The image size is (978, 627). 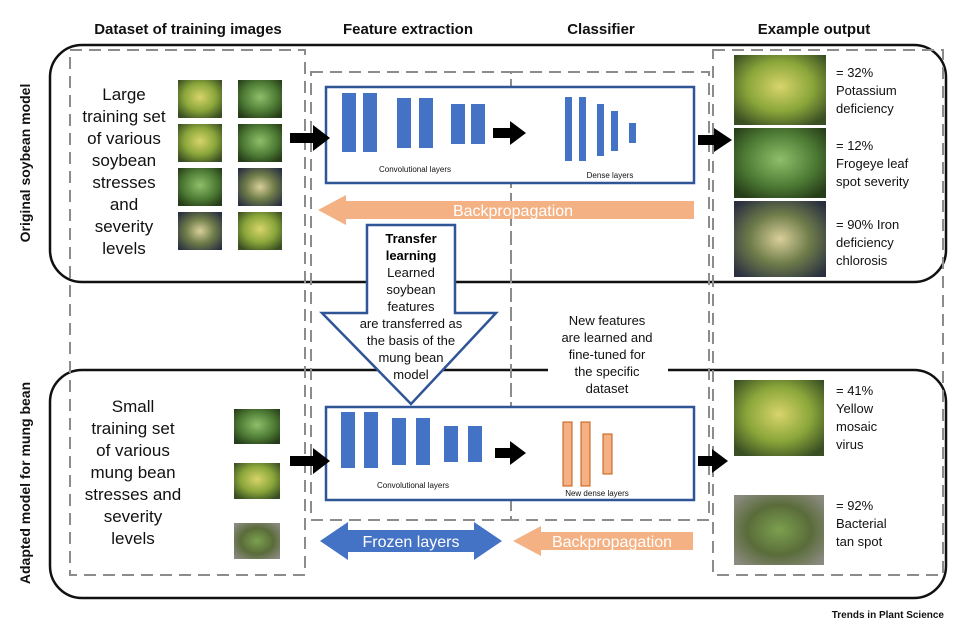 I want to click on mungbean-thumbnails, so click(x=257, y=484).